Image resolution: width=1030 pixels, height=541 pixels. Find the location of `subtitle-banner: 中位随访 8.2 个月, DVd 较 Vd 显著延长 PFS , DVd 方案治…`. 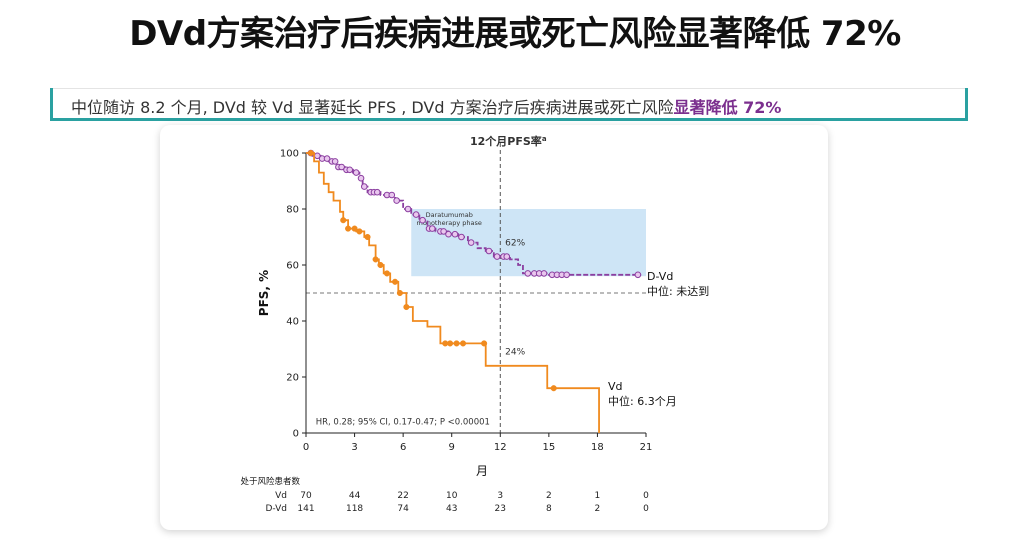

subtitle-banner: 中位随访 8.2 个月, DVd 较 Vd 显著延长 PFS , DVd 方案治… is located at coordinates (509, 104).